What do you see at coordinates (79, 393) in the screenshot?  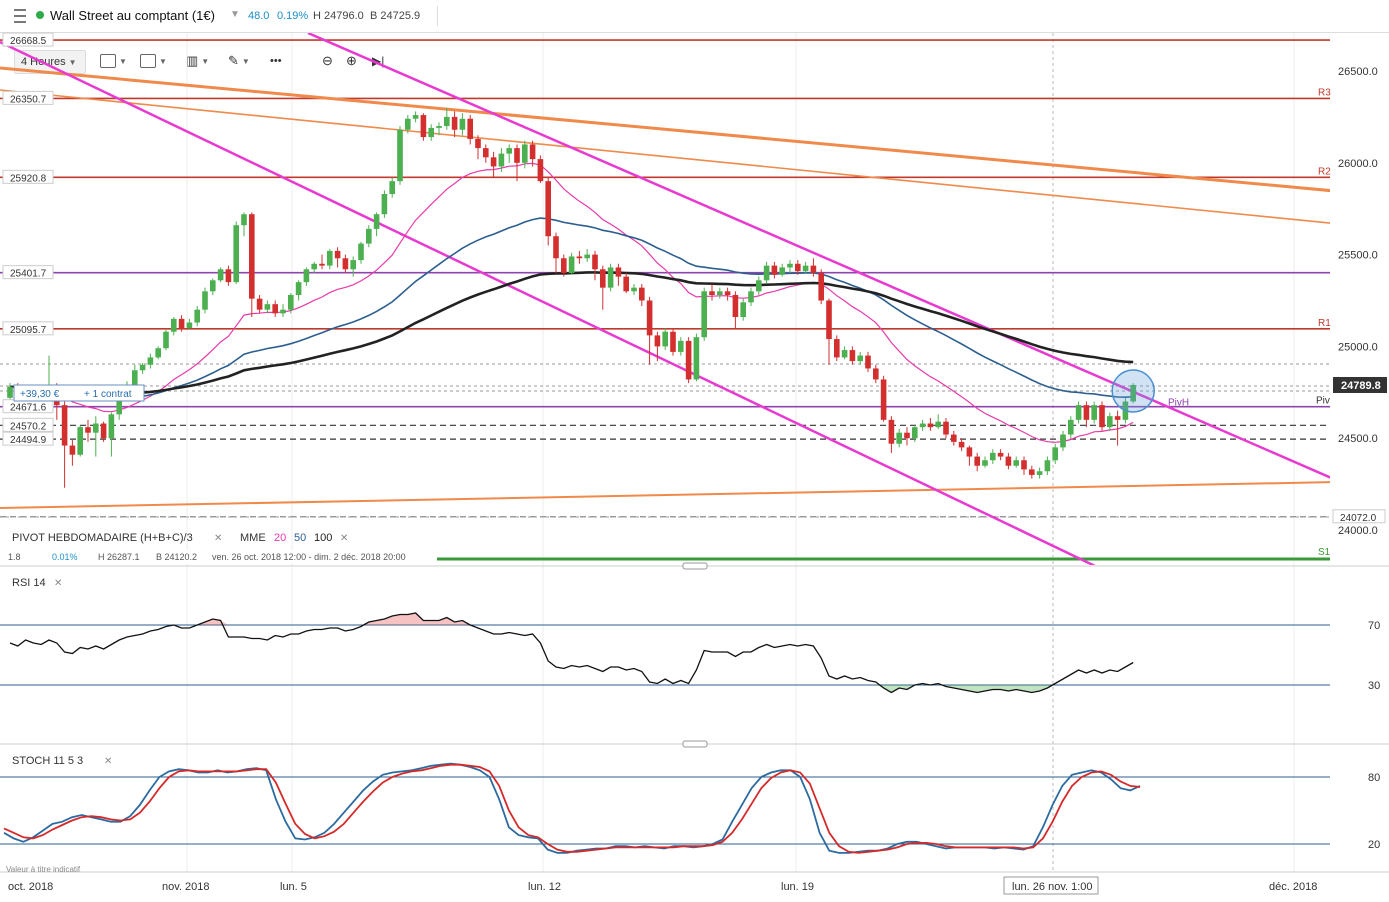 I see `position-box` at bounding box center [79, 393].